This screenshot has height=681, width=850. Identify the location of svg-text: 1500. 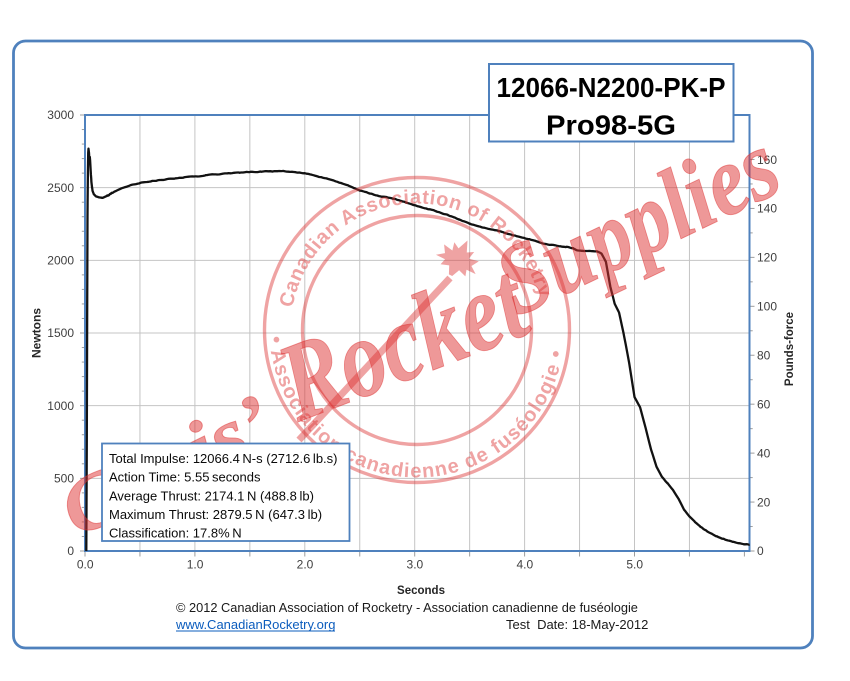
(60, 333).